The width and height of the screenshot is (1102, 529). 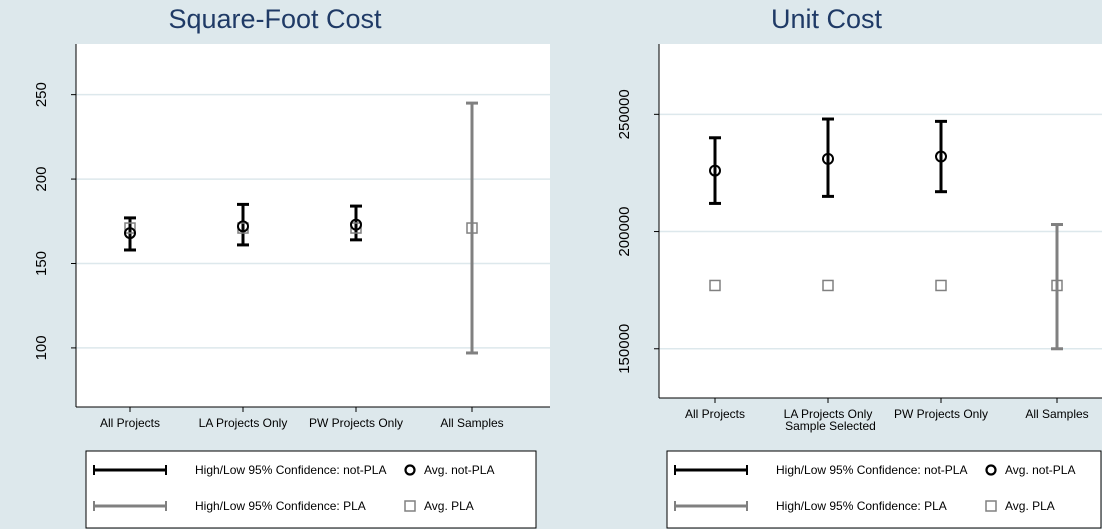 I want to click on y-tick-label: 150, so click(x=41, y=263).